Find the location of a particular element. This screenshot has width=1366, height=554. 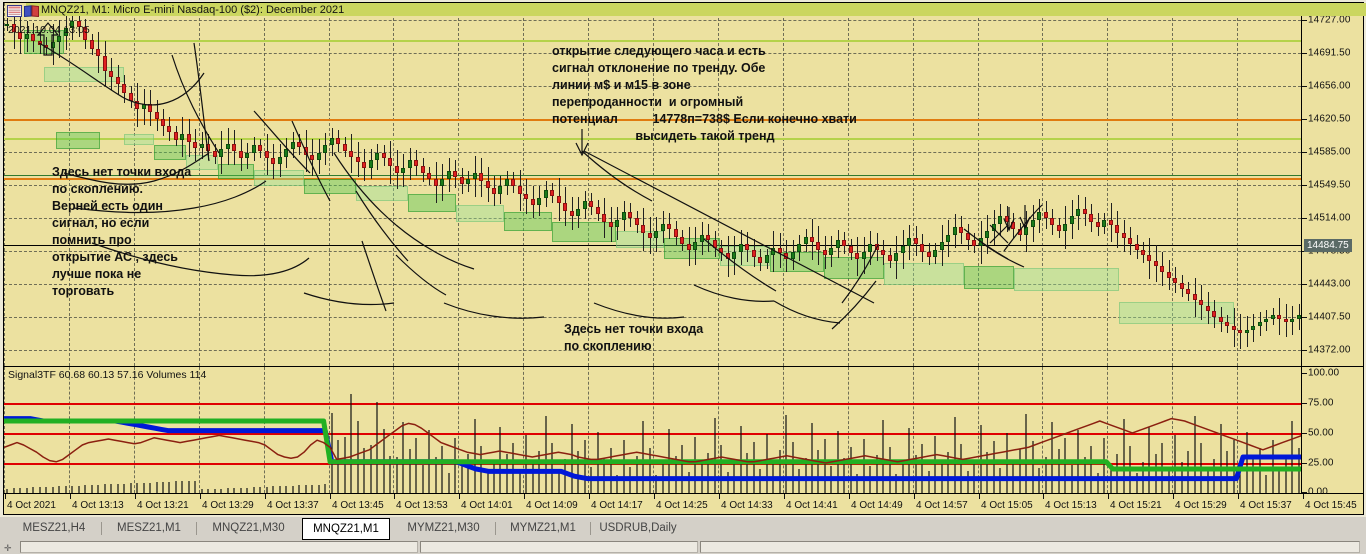

time-tick-label: 4 Oct 13:21 is located at coordinates (163, 505).